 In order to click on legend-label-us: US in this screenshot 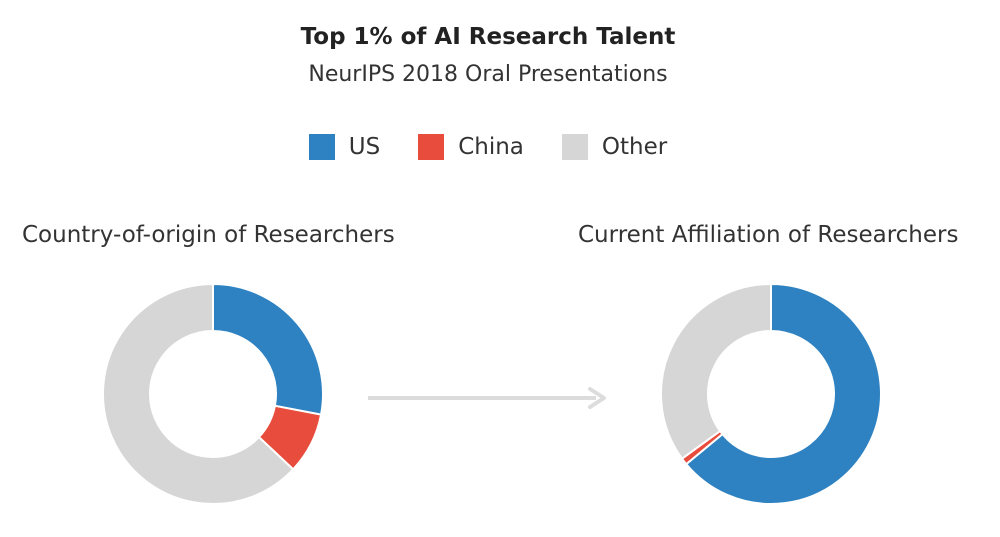, I will do `click(364, 147)`.